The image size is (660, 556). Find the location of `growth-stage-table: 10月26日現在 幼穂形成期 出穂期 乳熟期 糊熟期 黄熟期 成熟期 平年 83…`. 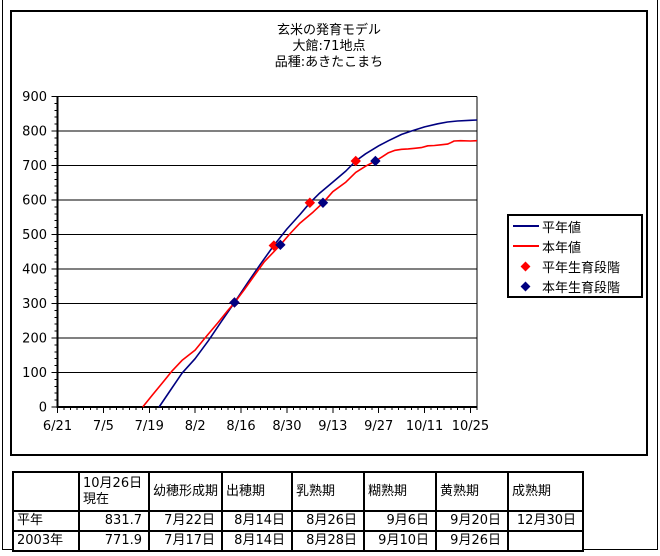

growth-stage-table: 10月26日現在 幼穂形成期 出穂期 乳熟期 糊熟期 黄熟期 成熟期 平年 83… is located at coordinates (298, 511).